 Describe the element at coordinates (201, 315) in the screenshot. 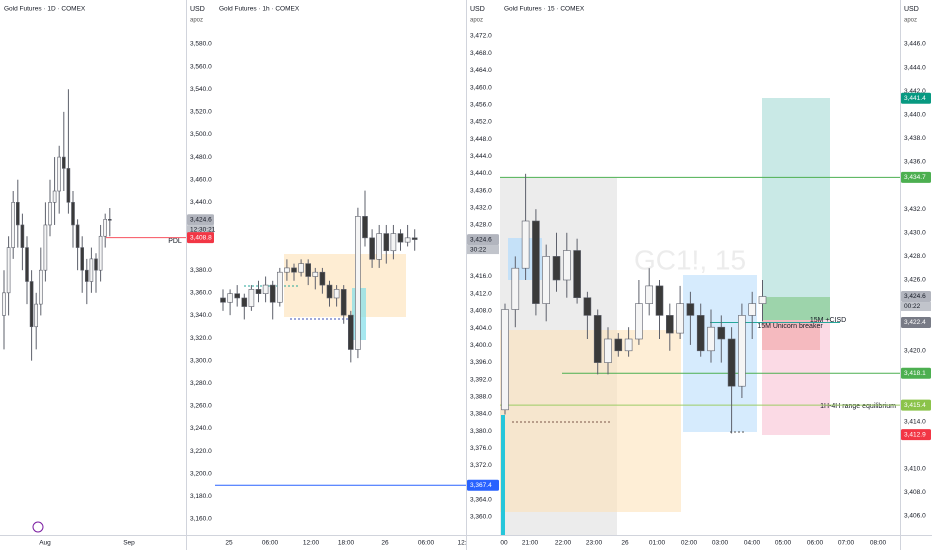

I see `y-tick-label: 3,340.0` at that location.